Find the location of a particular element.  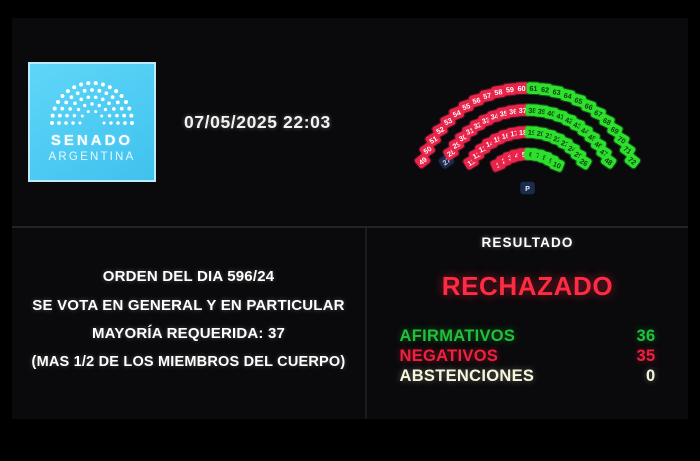

tally-label: ABSTENCIONES is located at coordinates (467, 376).